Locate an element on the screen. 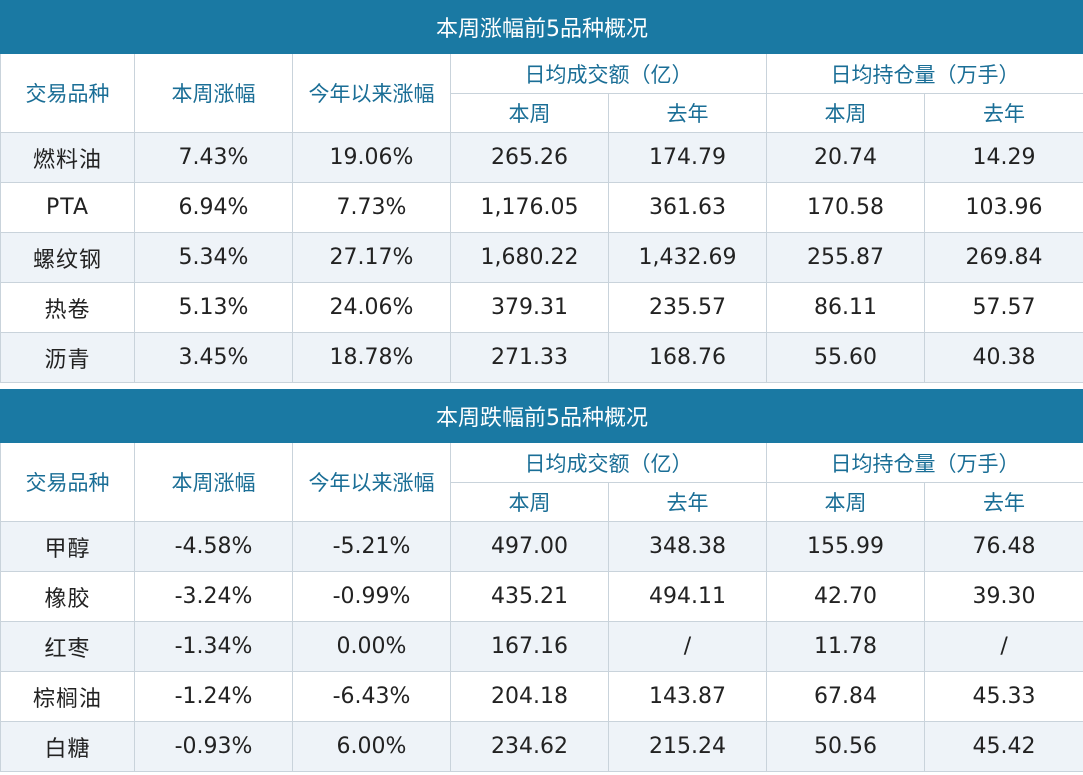 This screenshot has width=1083, height=775. cell-turnover-this-week: 265.26 is located at coordinates (529, 157).